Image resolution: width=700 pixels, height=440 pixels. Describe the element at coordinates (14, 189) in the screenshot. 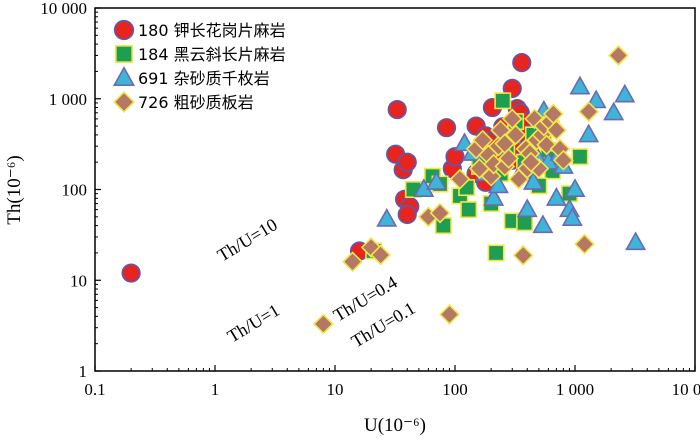

I see `y-axis-title: Th(10⁻⁶)` at that location.